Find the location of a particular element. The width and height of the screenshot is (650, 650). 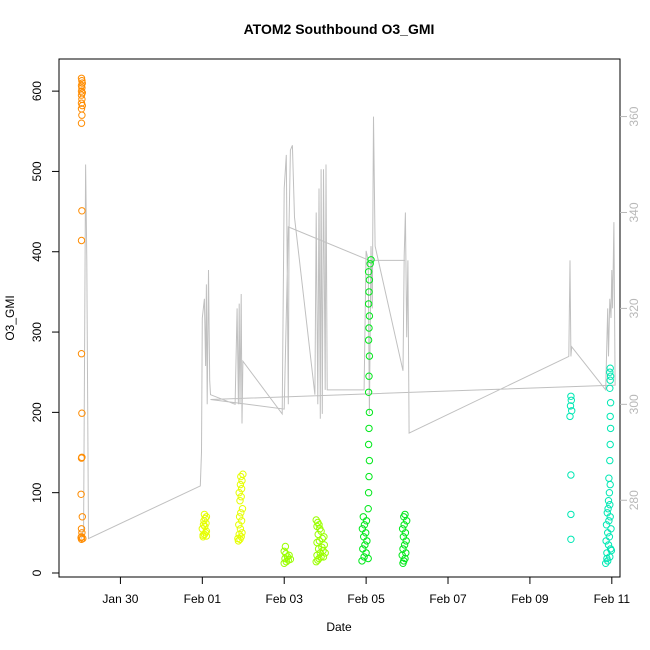

x-tick-label: Feb 05 is located at coordinates (366, 599).